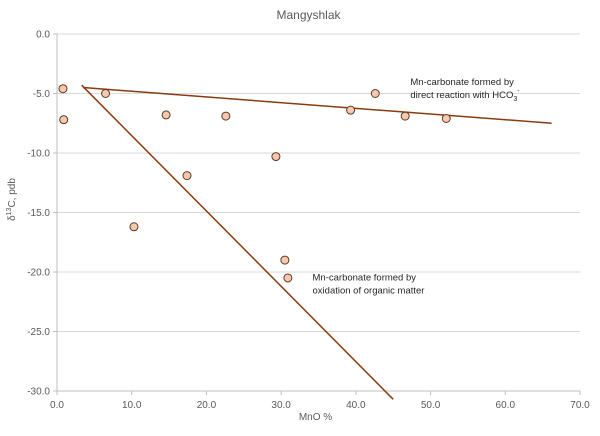  What do you see at coordinates (38, 273) in the screenshot?
I see `y-tick-label: -20.0` at bounding box center [38, 273].